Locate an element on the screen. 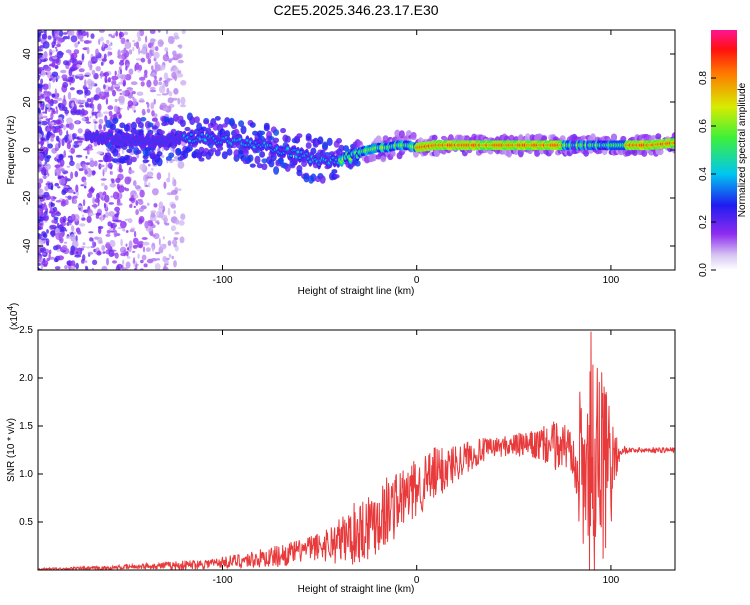 This screenshot has width=750, height=605. x-tick-label: -100 is located at coordinates (222, 580).